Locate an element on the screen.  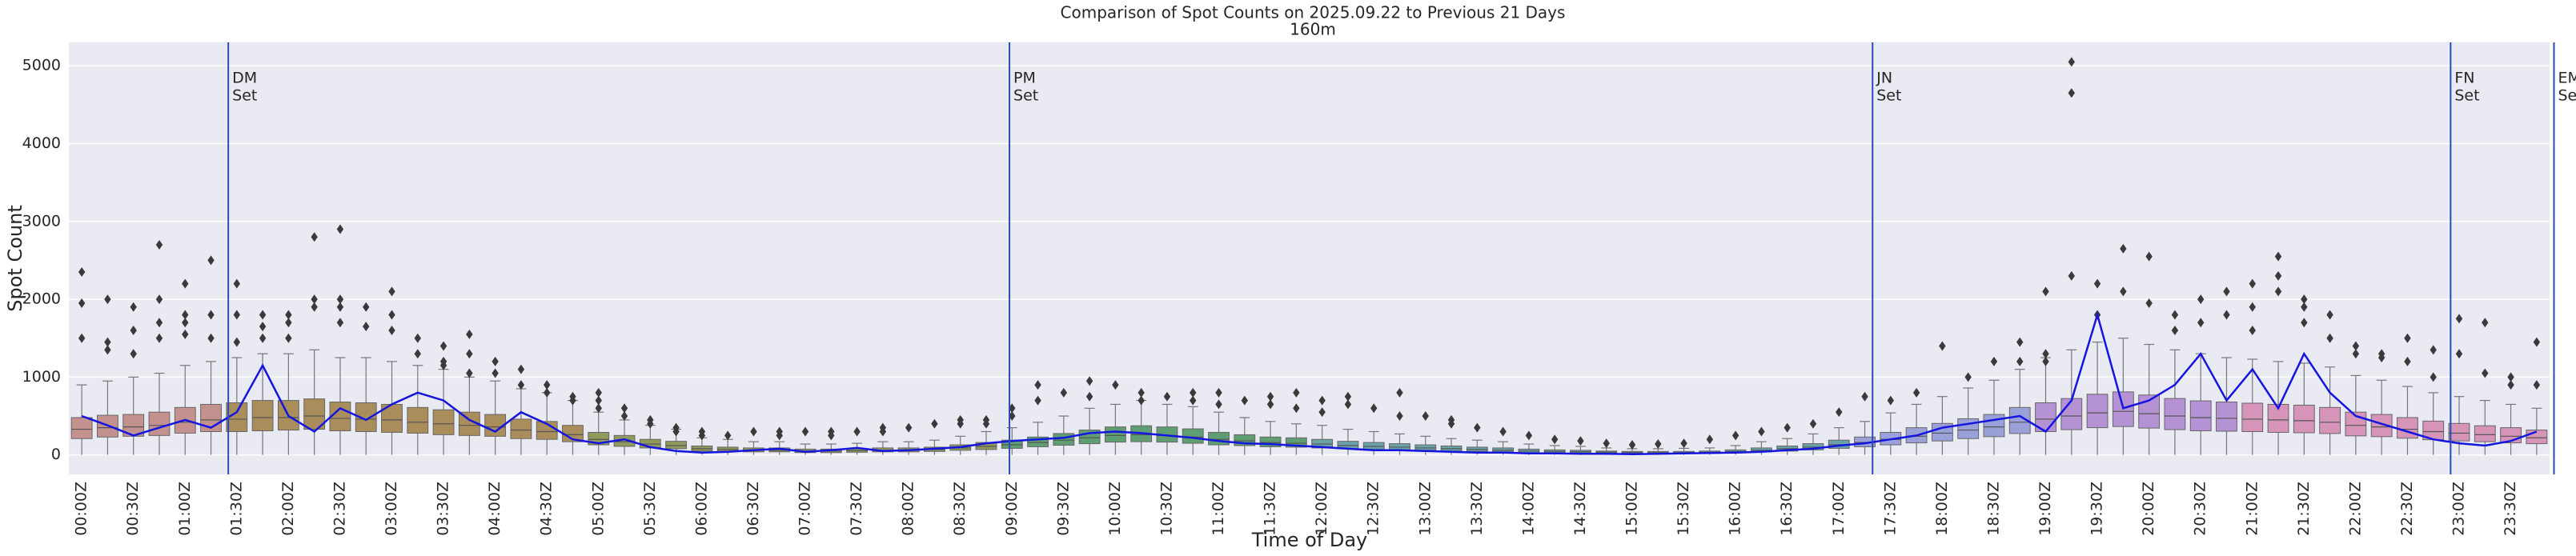
x-axis-label: Time of Day is located at coordinates (1310, 540).